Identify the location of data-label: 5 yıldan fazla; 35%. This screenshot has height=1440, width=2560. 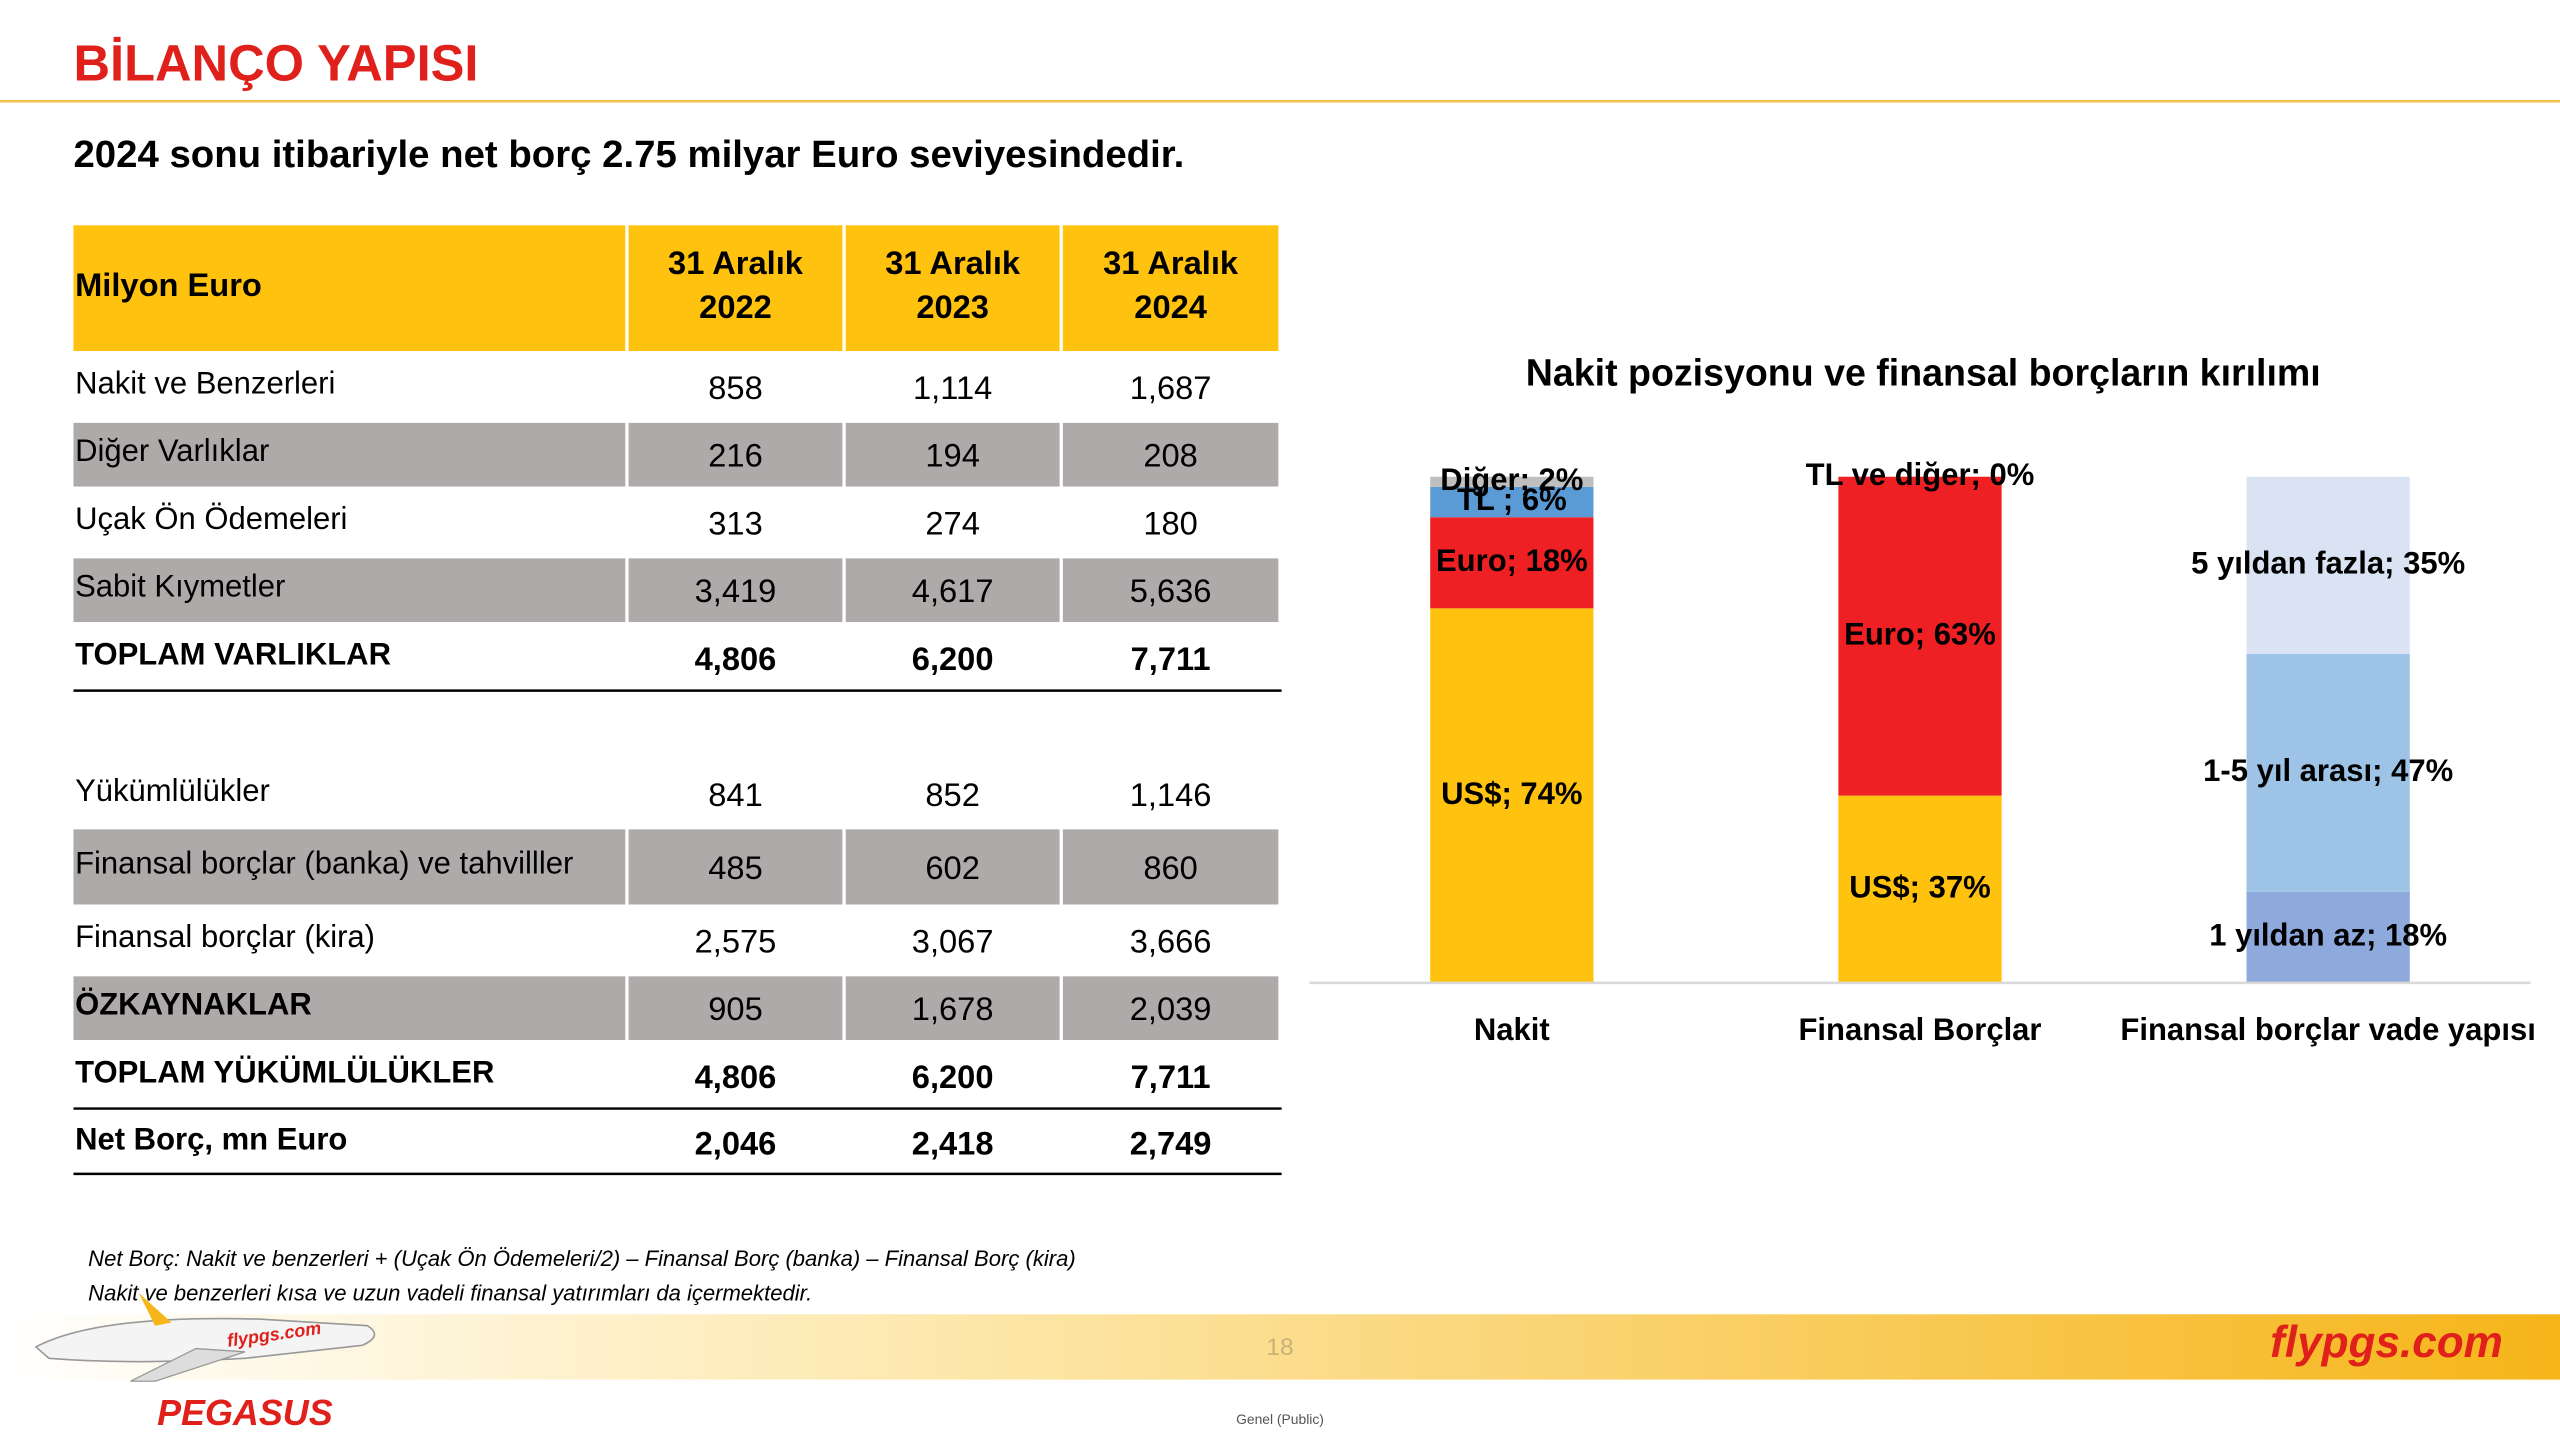
(2328, 562).